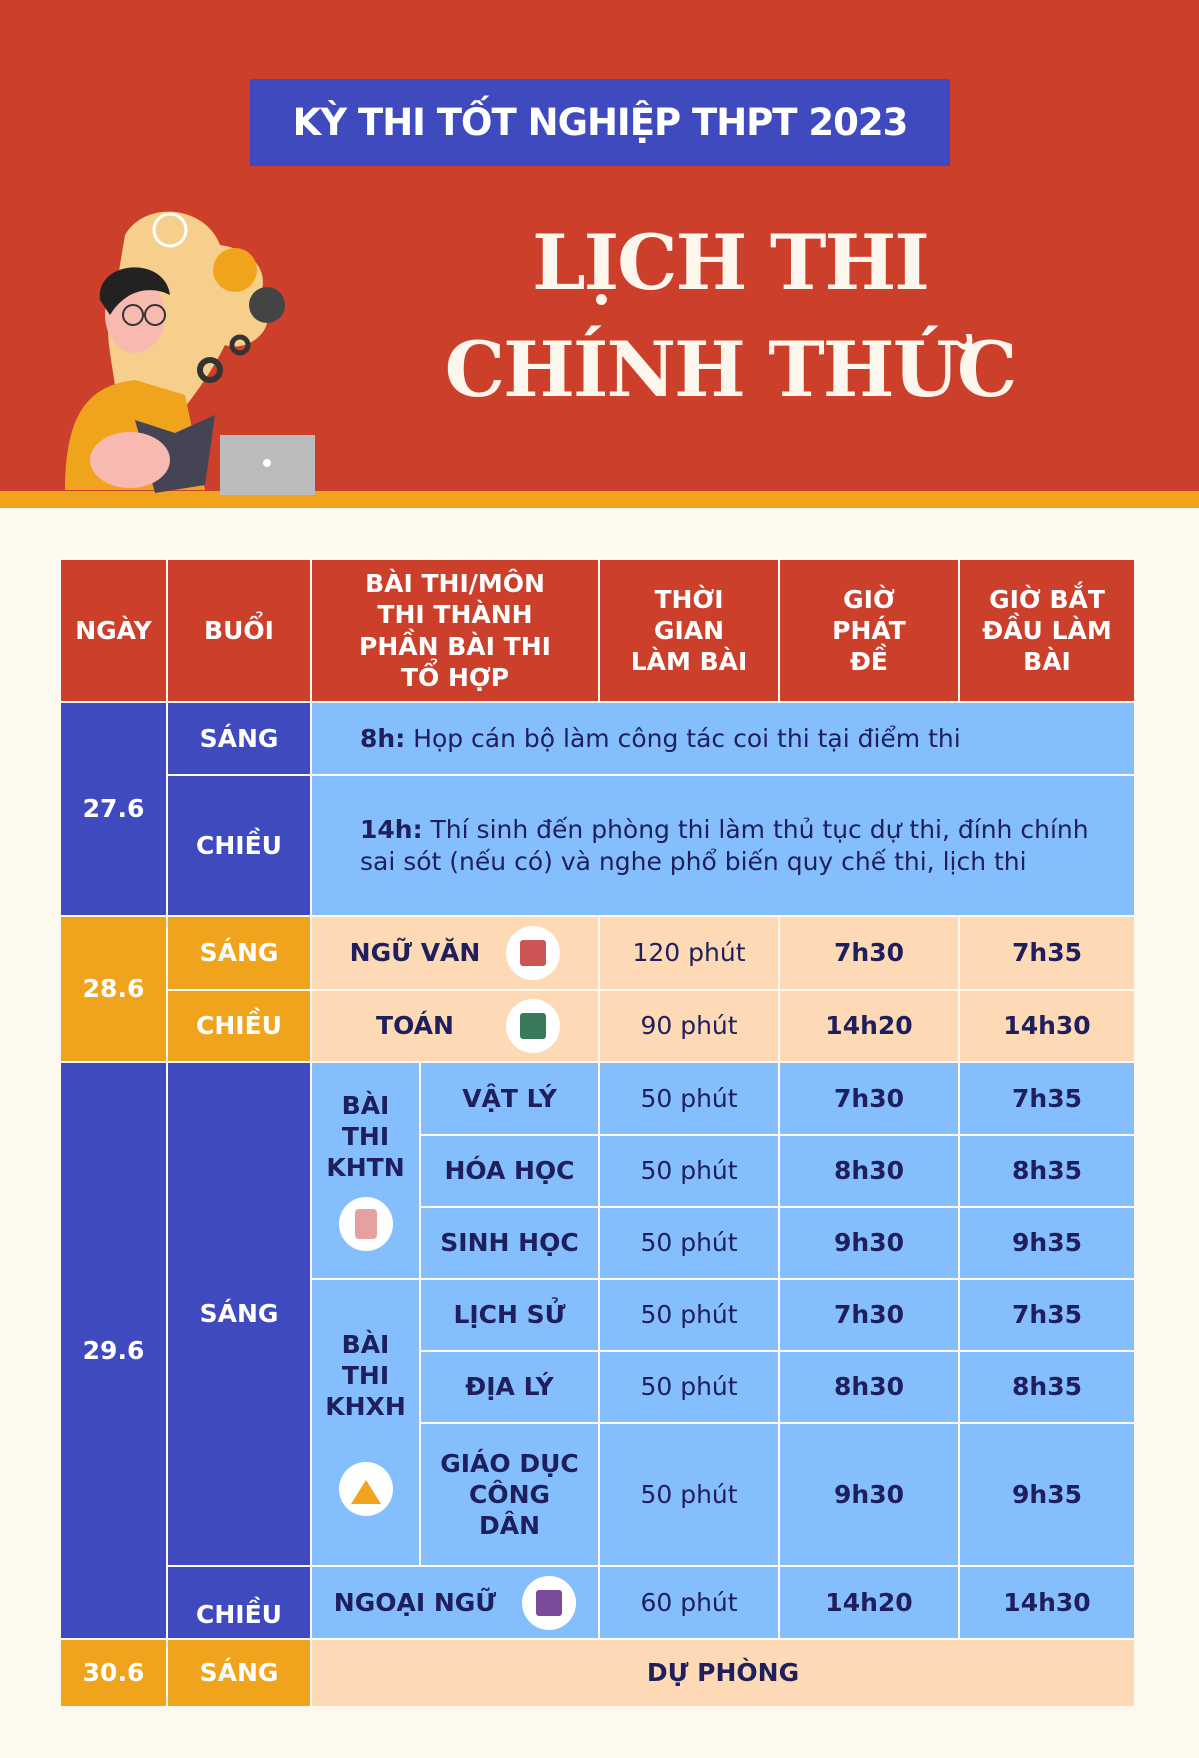 Image resolution: width=1199 pixels, height=1758 pixels. Describe the element at coordinates (690, 1027) in the screenshot. I see `duration-cell: 90 phút` at that location.